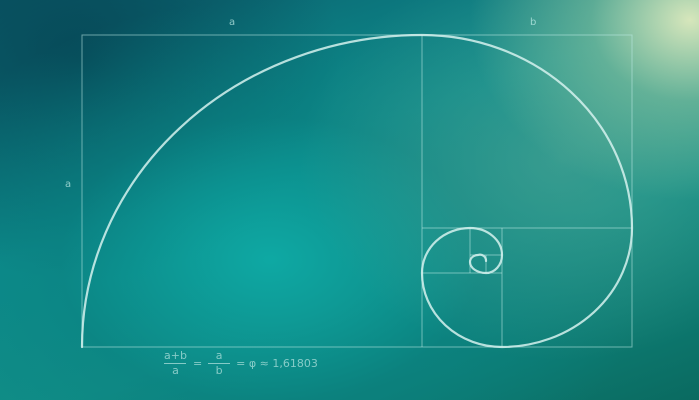 The width and height of the screenshot is (699, 400). What do you see at coordinates (533, 22) in the screenshot?
I see `label-top-b: b` at bounding box center [533, 22].